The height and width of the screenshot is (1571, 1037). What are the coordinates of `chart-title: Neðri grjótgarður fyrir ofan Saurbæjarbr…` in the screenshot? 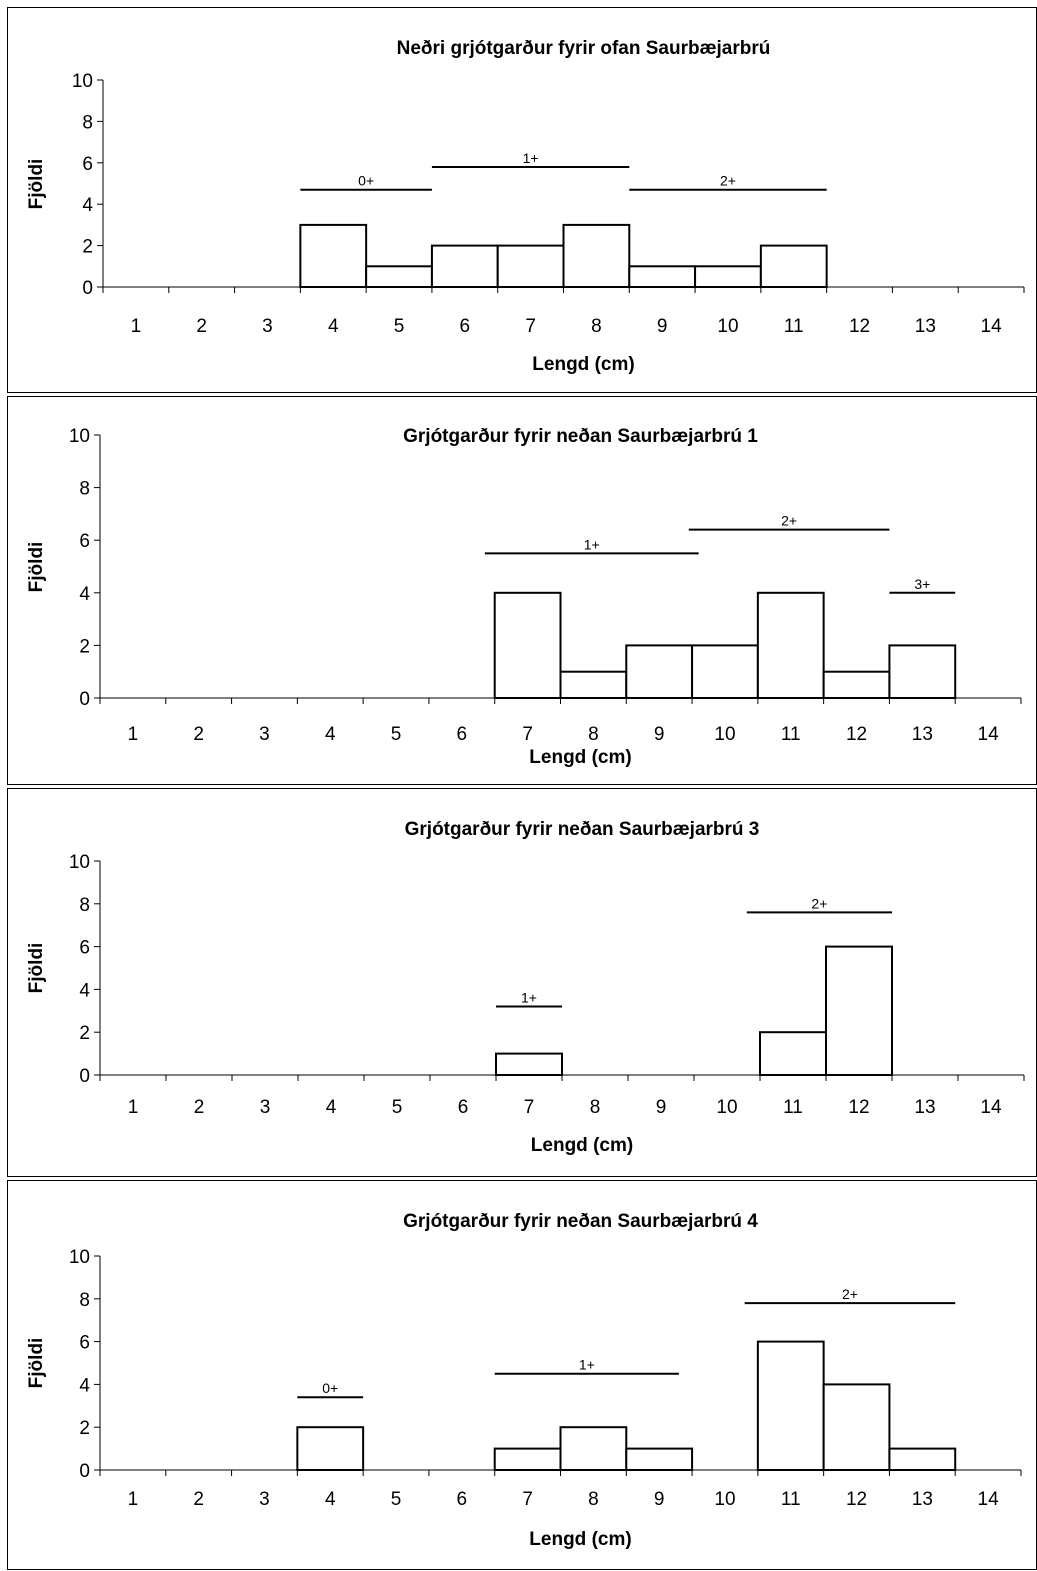 It's located at (584, 48).